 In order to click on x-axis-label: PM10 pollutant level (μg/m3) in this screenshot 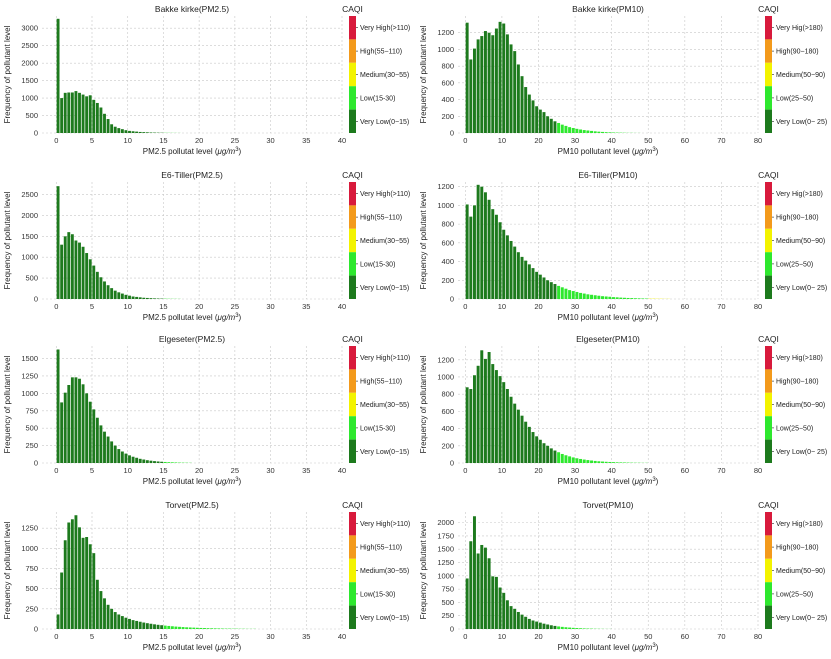, I will do `click(608, 151)`.